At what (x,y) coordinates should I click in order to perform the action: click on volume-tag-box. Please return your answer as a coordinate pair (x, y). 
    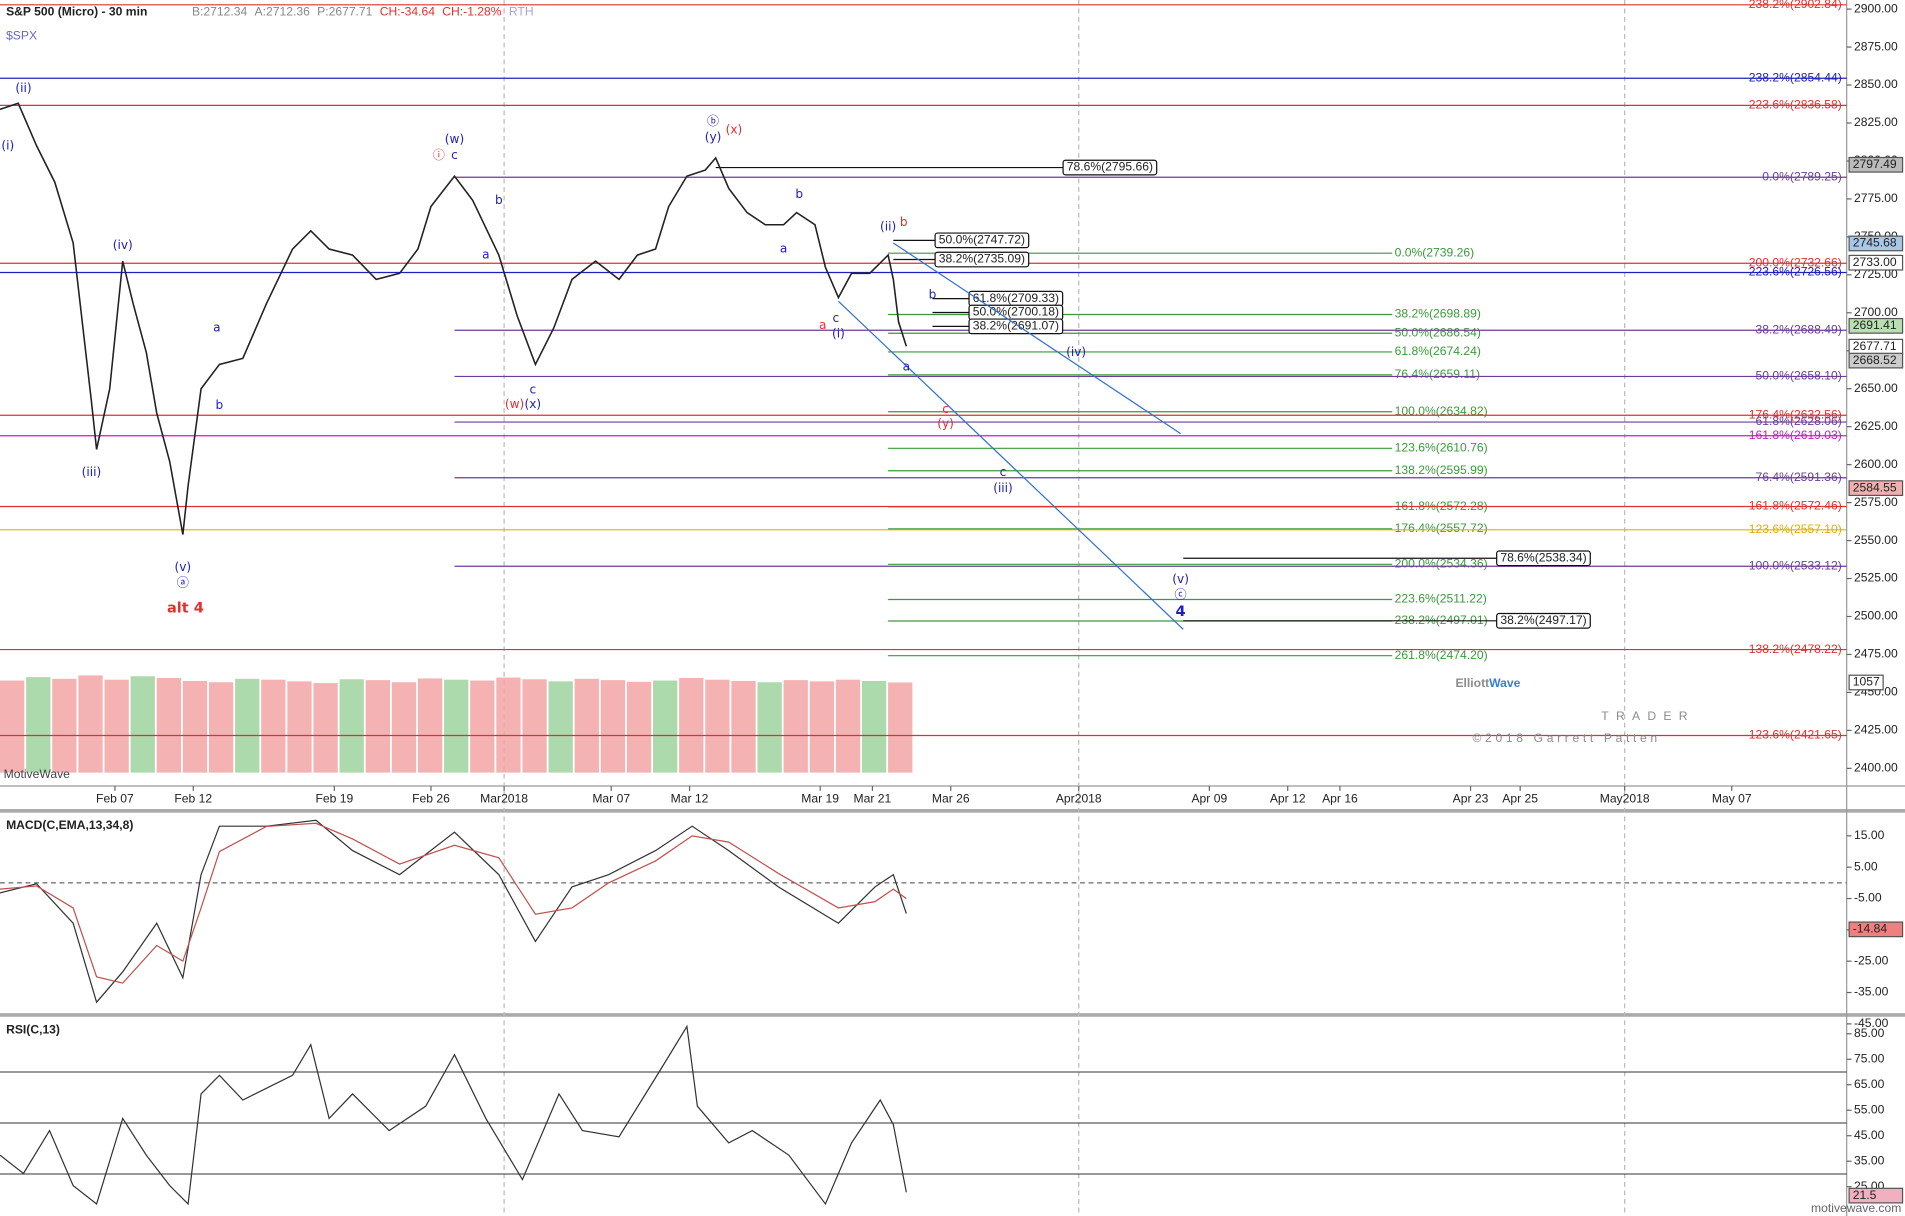
    Looking at the image, I should click on (1866, 682).